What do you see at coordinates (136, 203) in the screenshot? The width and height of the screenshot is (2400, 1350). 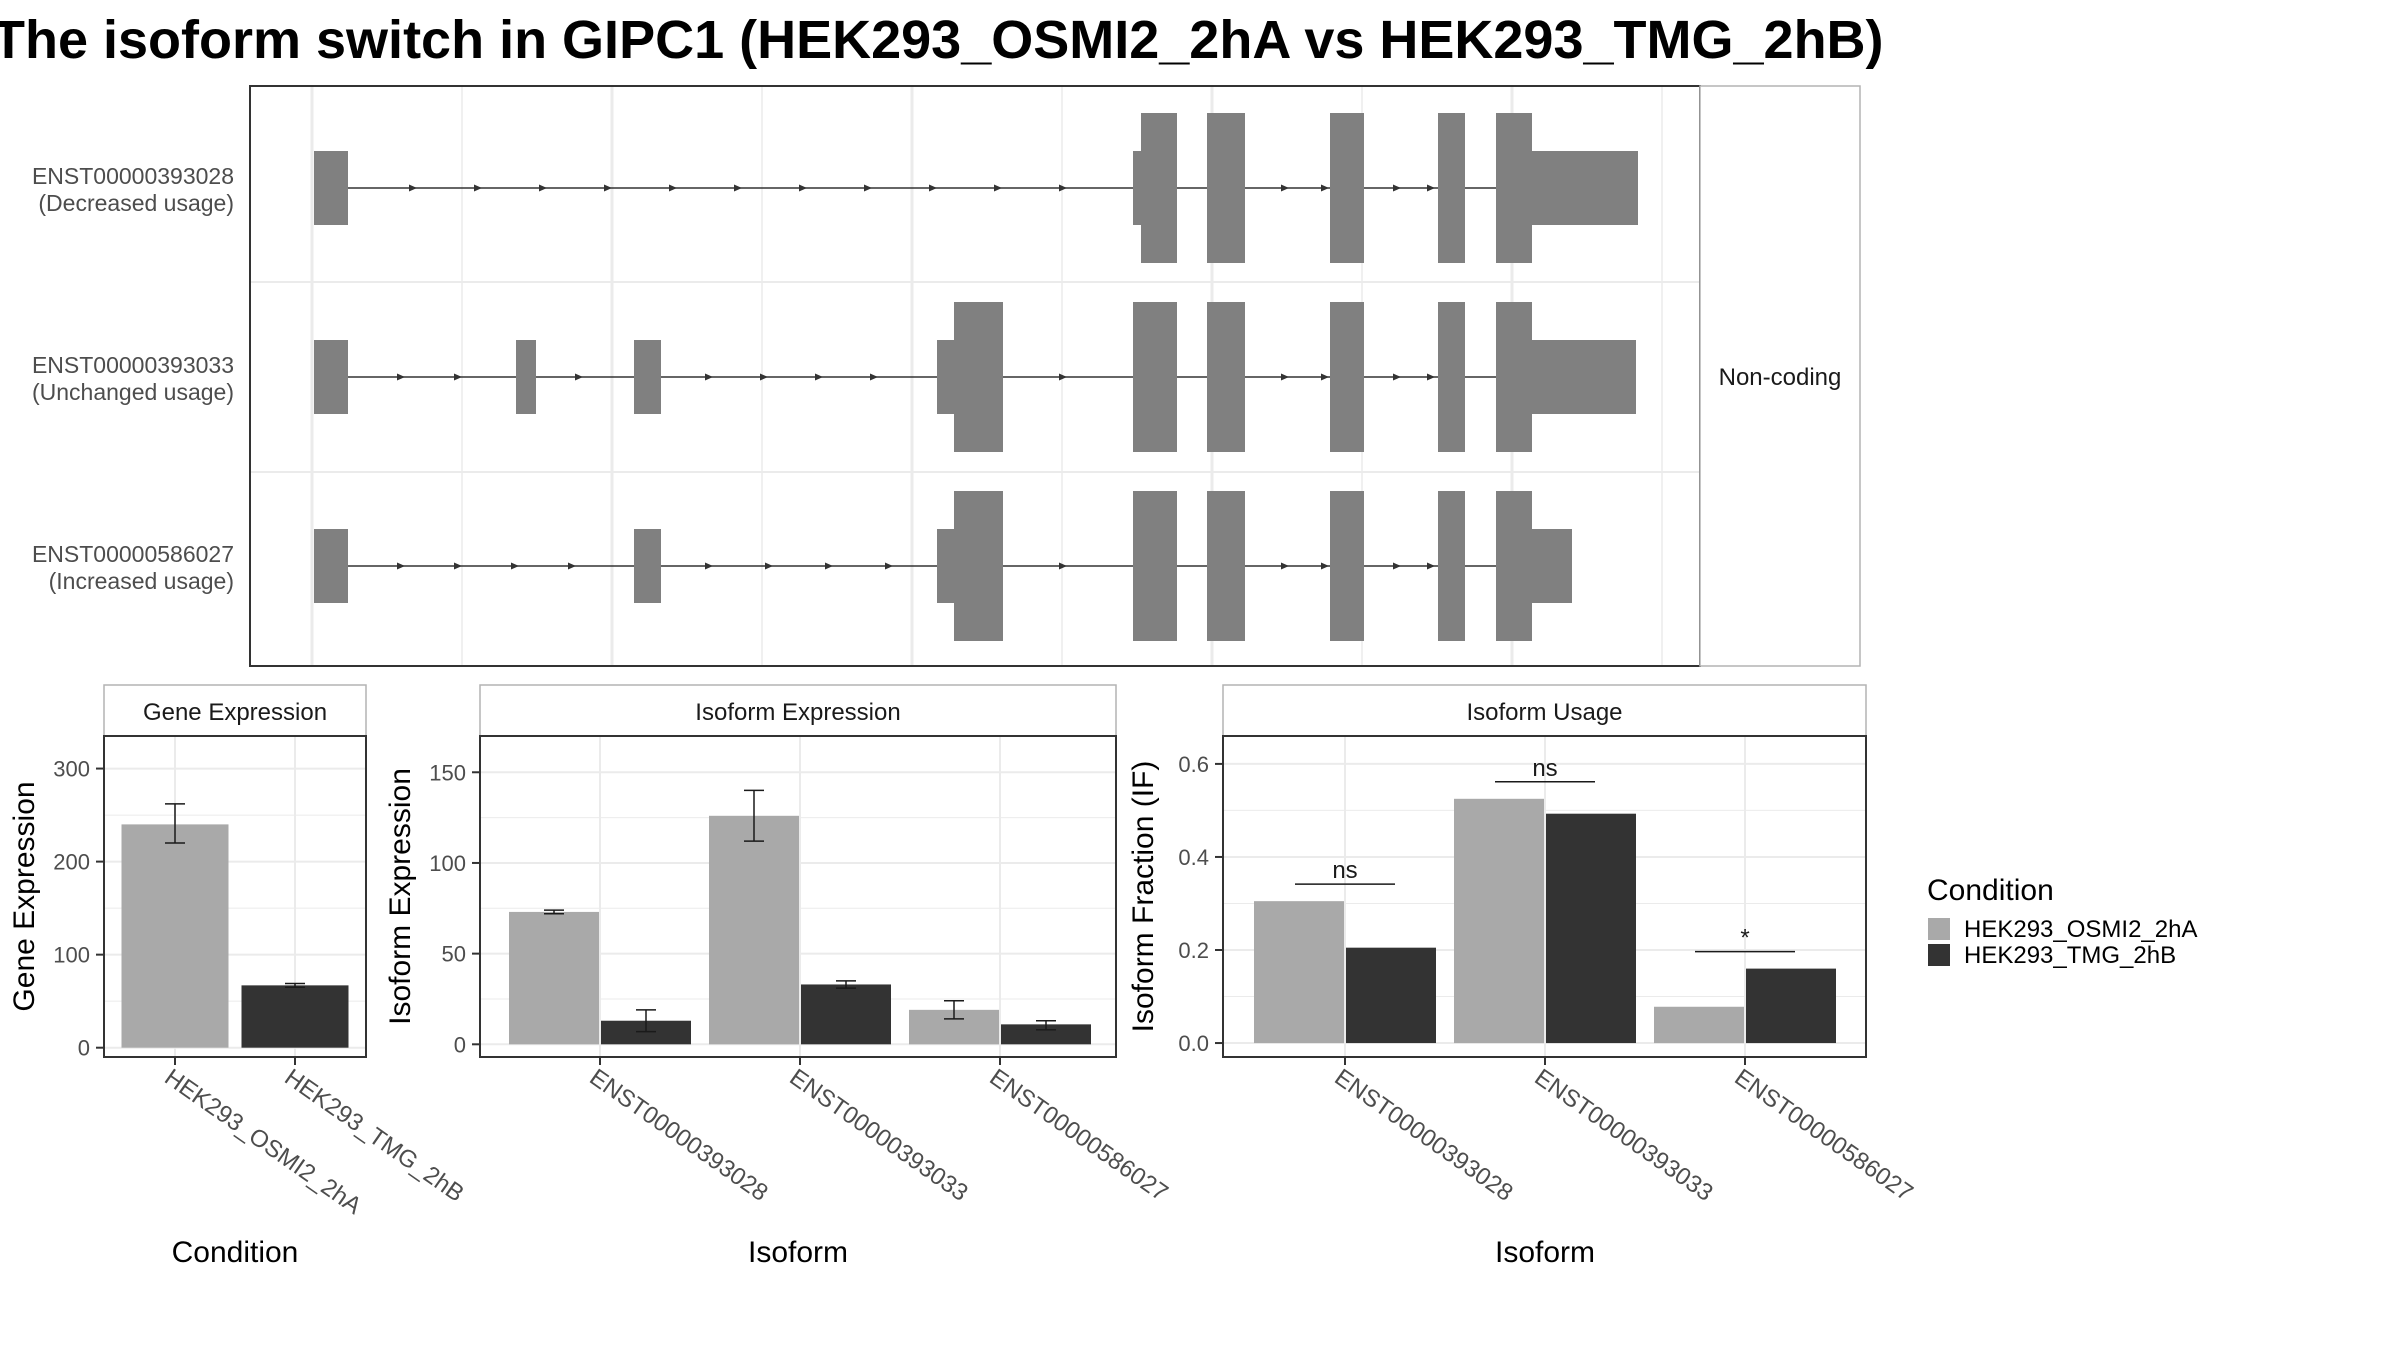 I see `transcript-usage-label: (Decreased usage)` at bounding box center [136, 203].